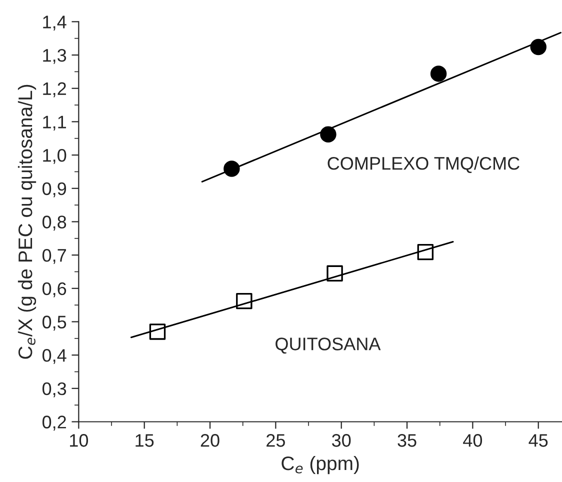 This screenshot has width=562, height=482. I want to click on x-tick-label: 30, so click(341, 440).